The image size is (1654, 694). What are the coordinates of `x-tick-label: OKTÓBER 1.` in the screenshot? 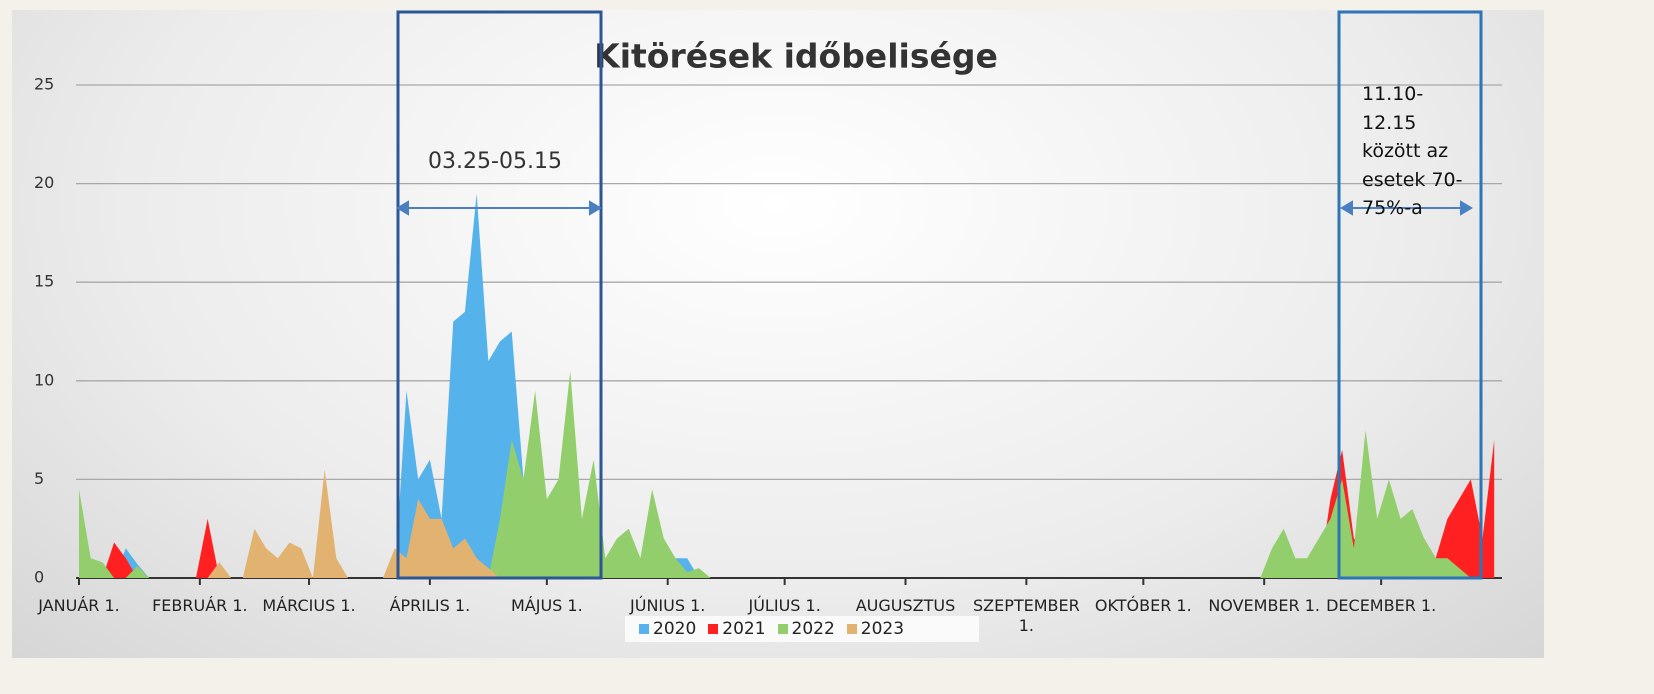 It's located at (1143, 605).